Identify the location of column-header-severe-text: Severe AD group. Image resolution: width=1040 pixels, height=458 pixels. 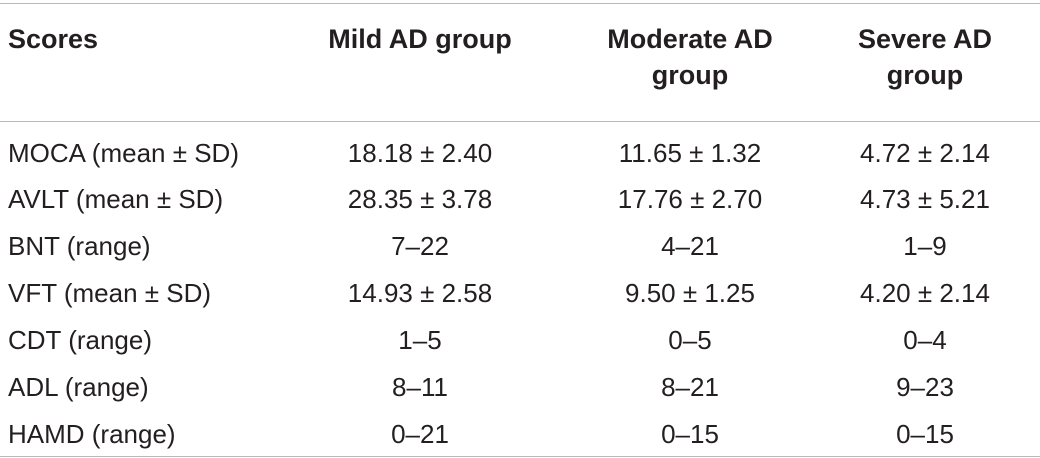
(925, 57).